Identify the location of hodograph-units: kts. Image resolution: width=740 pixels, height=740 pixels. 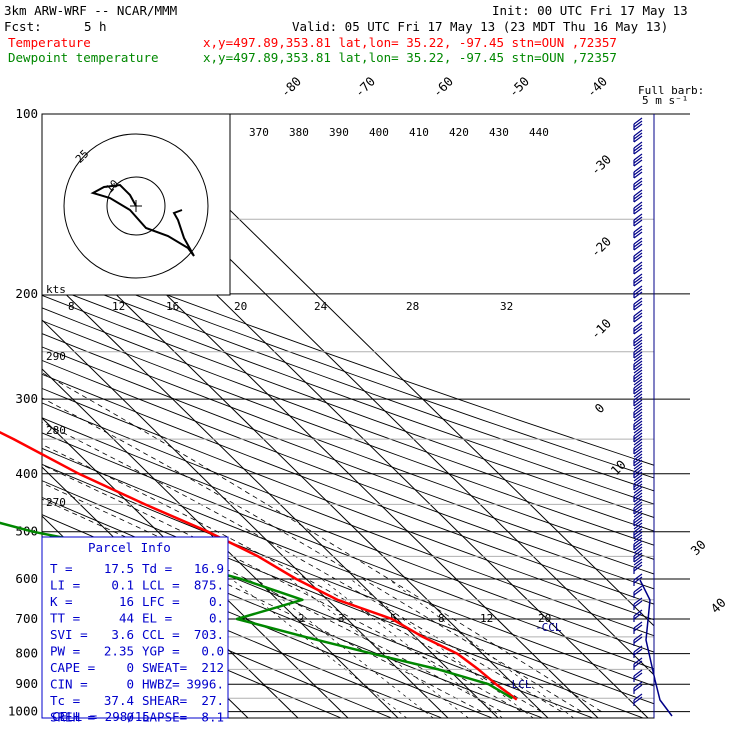
(56, 289).